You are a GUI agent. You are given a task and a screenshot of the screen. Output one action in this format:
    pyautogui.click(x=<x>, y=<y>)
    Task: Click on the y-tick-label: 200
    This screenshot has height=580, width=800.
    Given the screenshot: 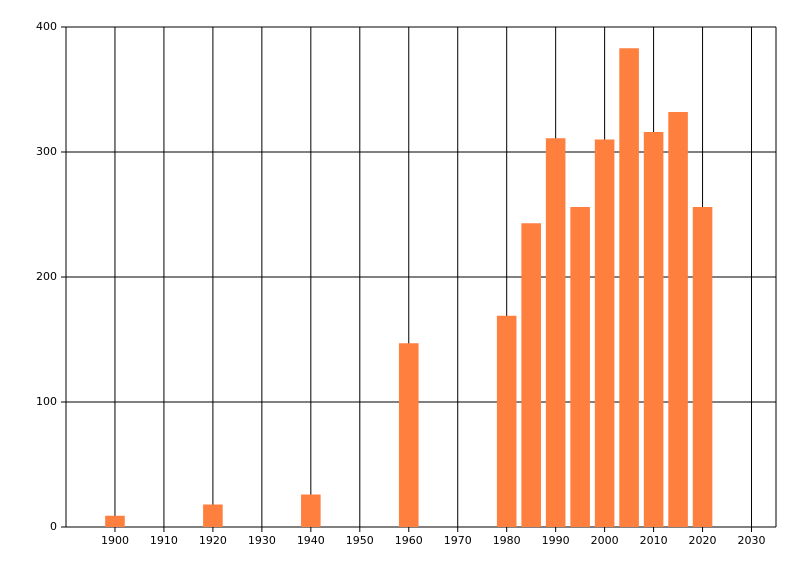 What is the action you would take?
    pyautogui.click(x=46, y=276)
    